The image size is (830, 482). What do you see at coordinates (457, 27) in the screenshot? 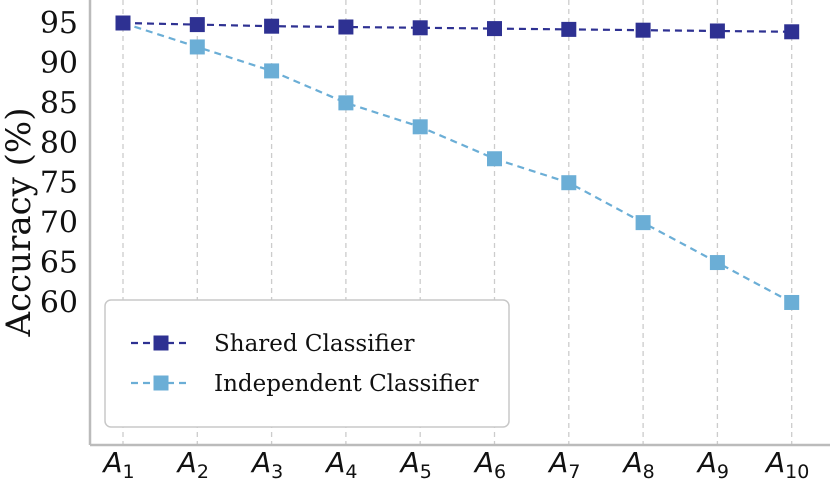
I see `series-line` at bounding box center [457, 27].